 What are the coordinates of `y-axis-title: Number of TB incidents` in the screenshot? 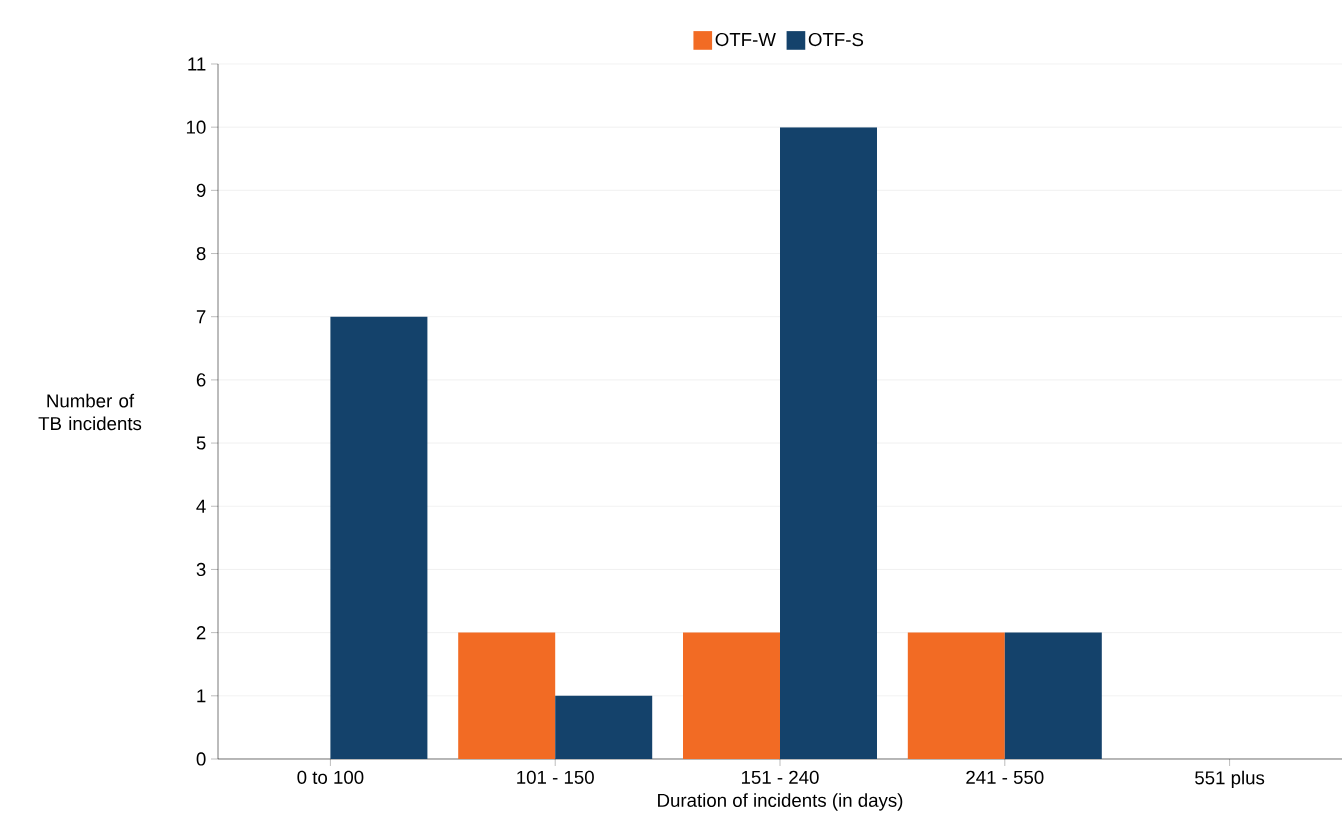 It's located at (90, 412).